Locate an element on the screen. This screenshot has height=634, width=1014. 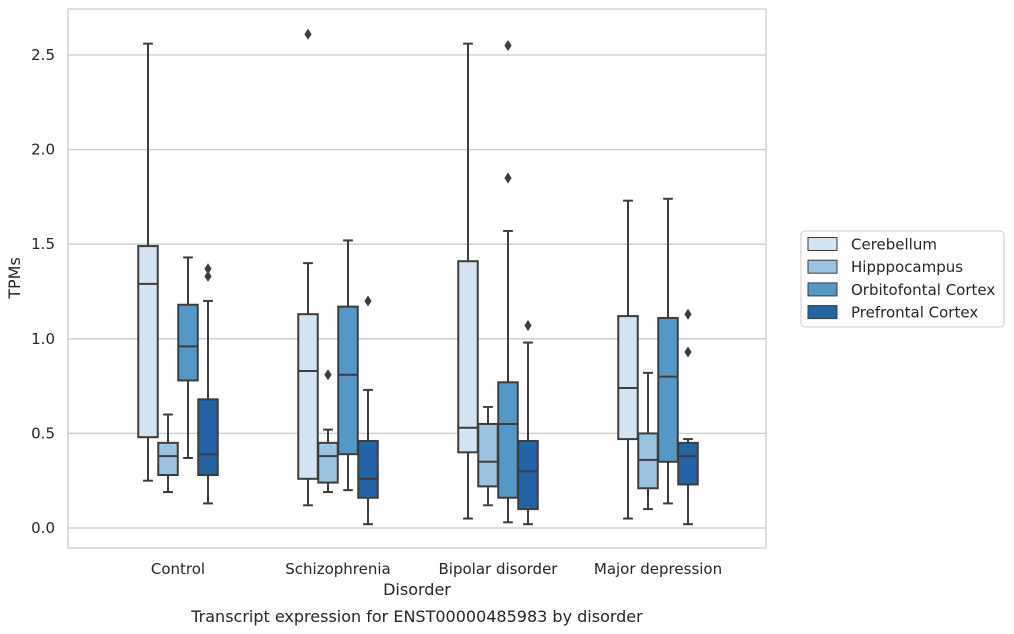
legend-item: Prefrontal Cortex is located at coordinates (892, 313).